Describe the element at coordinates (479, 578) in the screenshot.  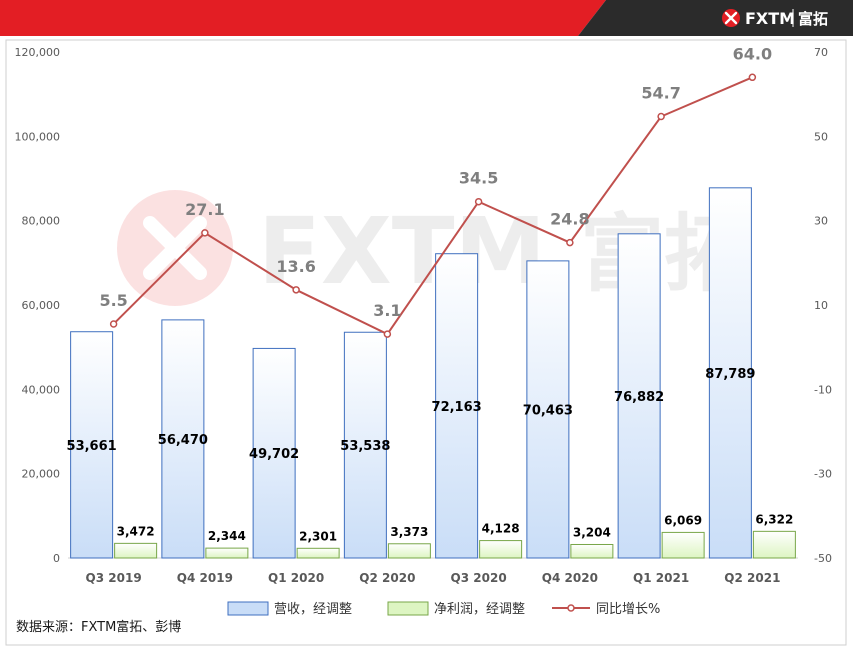
I see `x-tick-label: Q3 2020` at that location.